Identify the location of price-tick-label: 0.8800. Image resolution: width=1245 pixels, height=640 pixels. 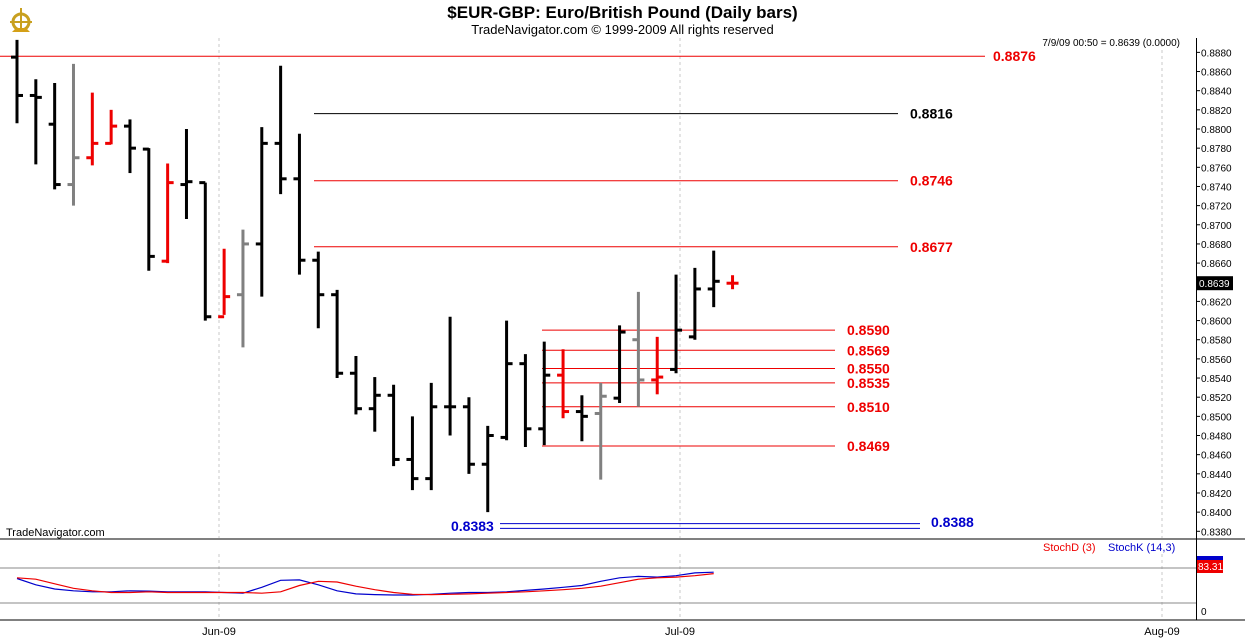
(1216, 130).